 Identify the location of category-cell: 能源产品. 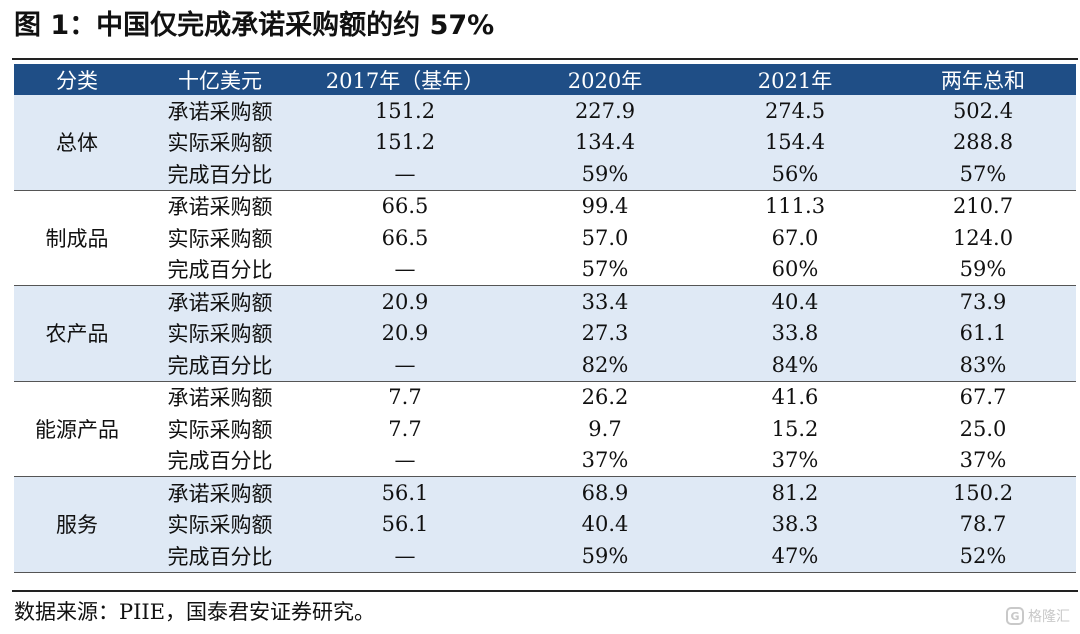
(77, 429).